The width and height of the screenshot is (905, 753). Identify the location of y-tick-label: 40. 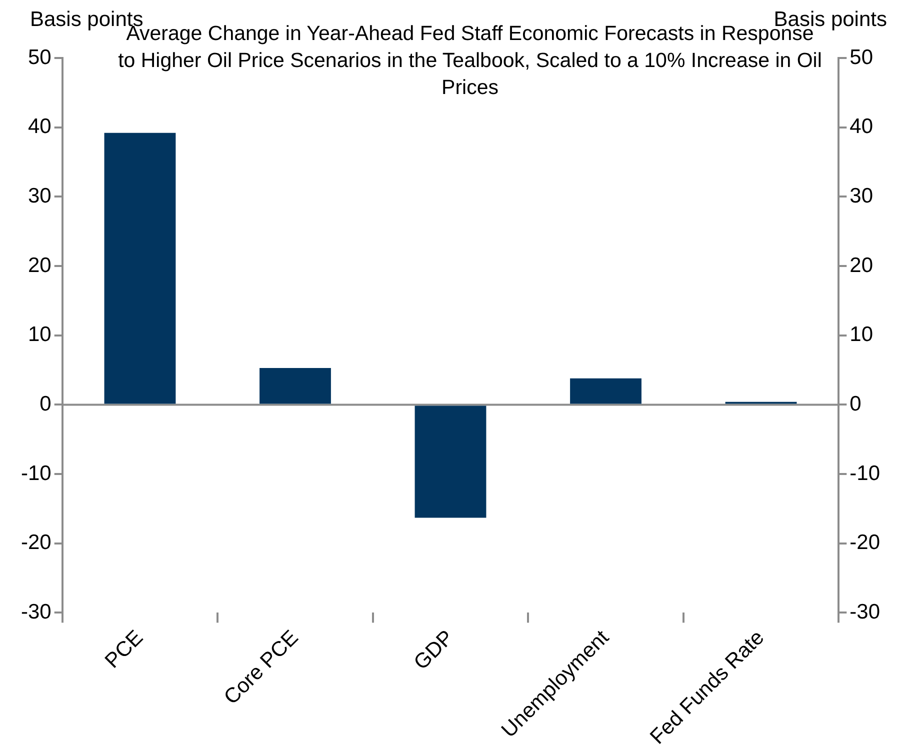
(40, 126).